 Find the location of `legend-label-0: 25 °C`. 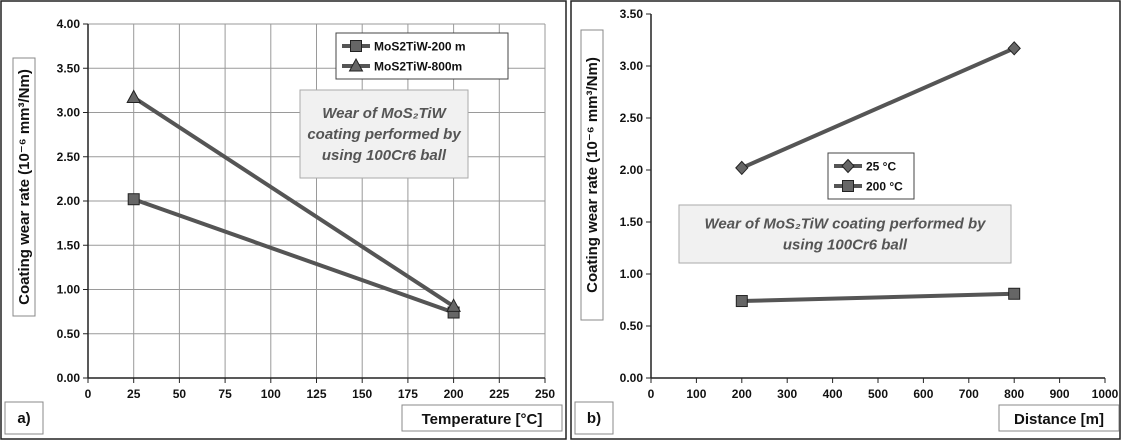

legend-label-0: 25 °C is located at coordinates (881, 167).